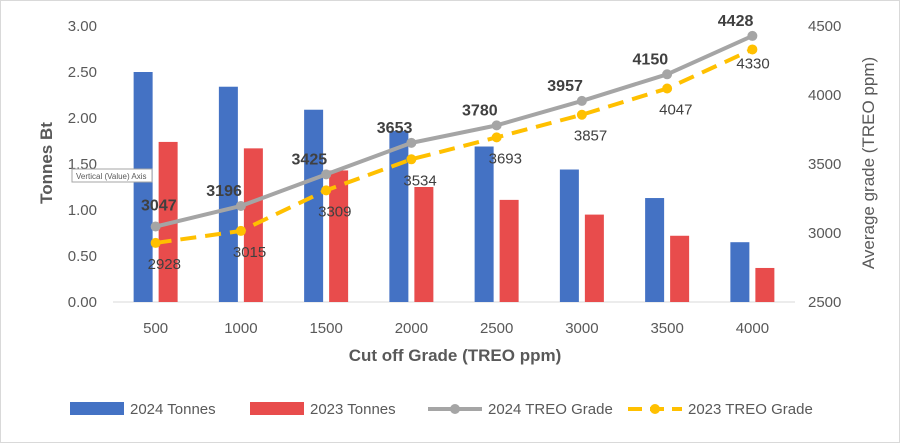 The image size is (900, 443). I want to click on data-label-2023-treo-grade: 3857, so click(590, 136).